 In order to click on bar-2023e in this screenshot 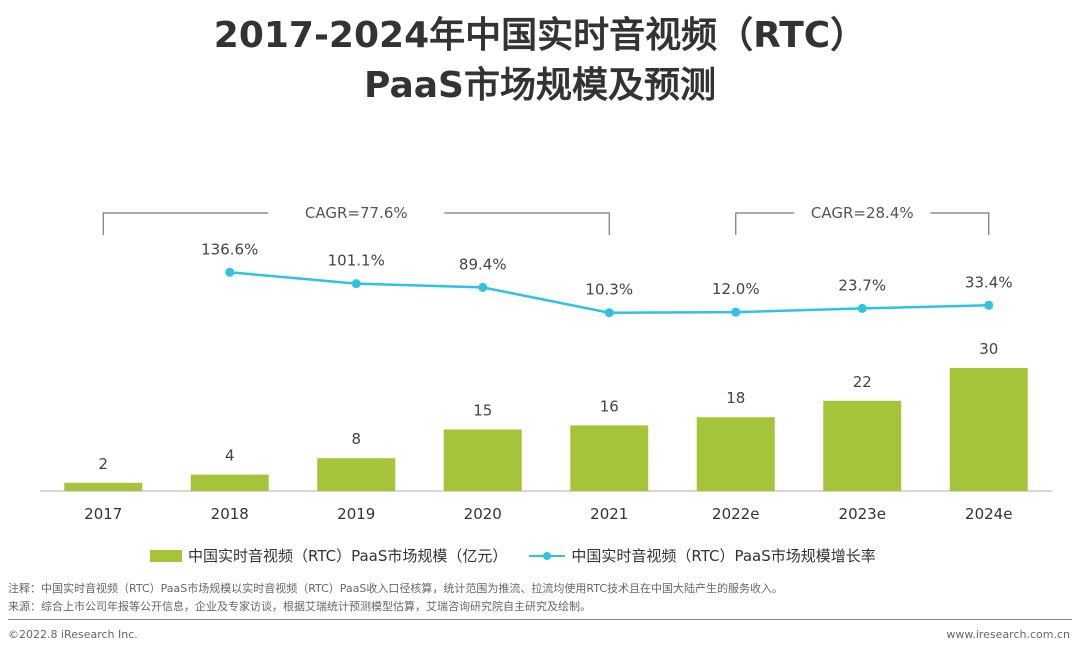, I will do `click(862, 445)`.